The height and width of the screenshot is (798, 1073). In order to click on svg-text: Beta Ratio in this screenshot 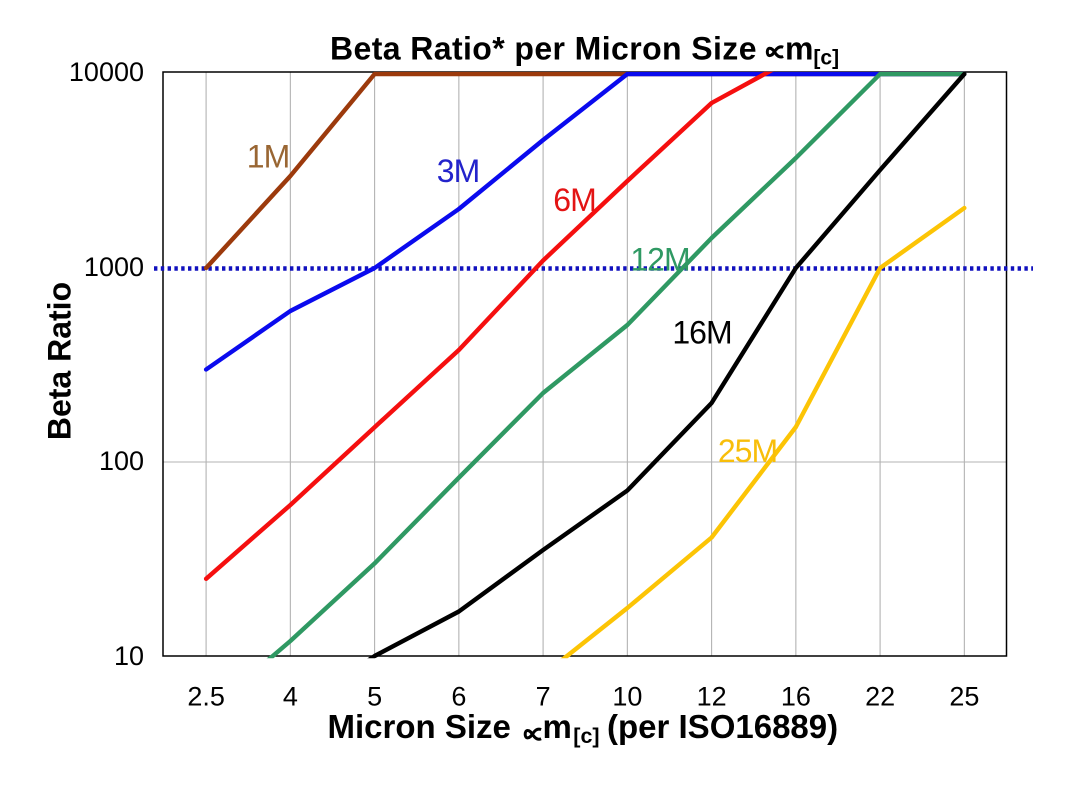, I will do `click(60, 361)`.